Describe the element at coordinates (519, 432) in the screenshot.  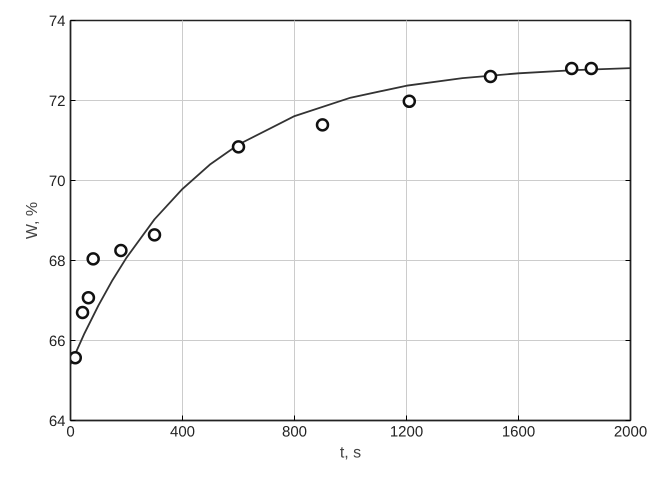
I see `x-tick-label: 1600` at that location.